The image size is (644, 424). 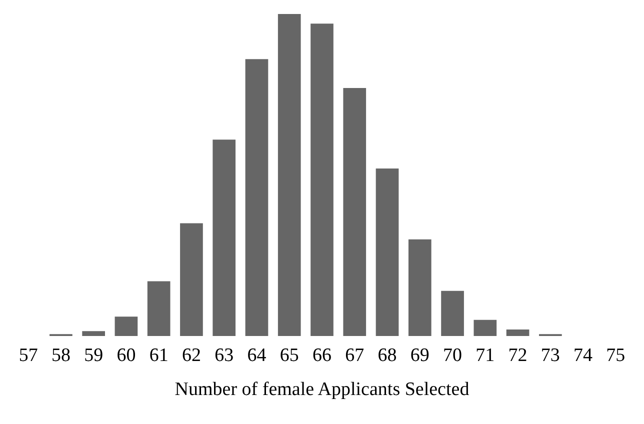 I want to click on x-tick-label: 75, so click(x=616, y=355).